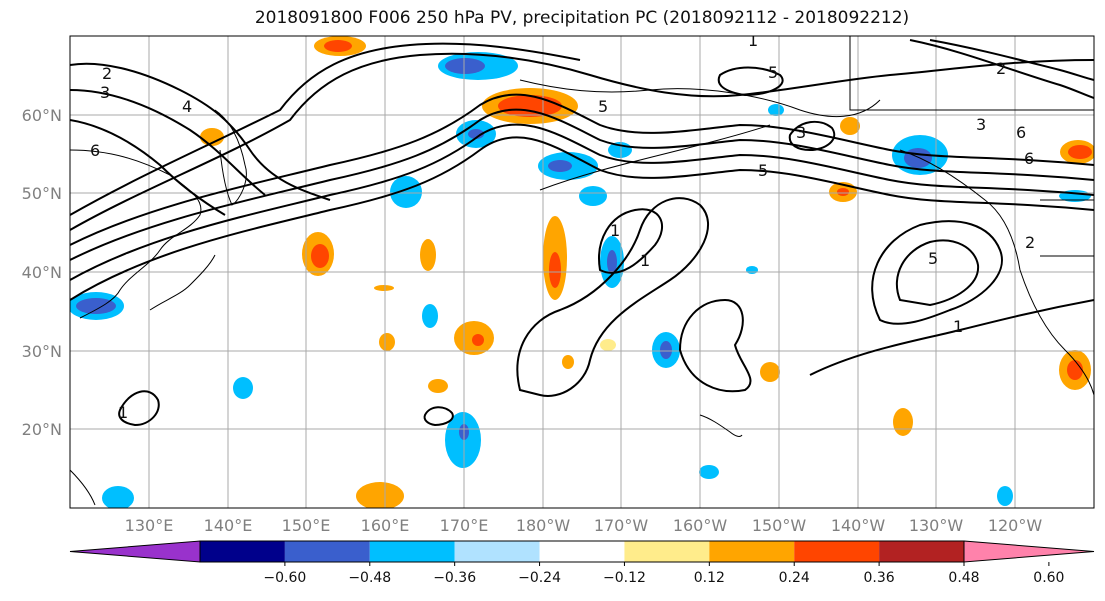 The image size is (1105, 601). What do you see at coordinates (624, 578) in the screenshot?
I see `colorbar-tick-label: −0.12` at bounding box center [624, 578].